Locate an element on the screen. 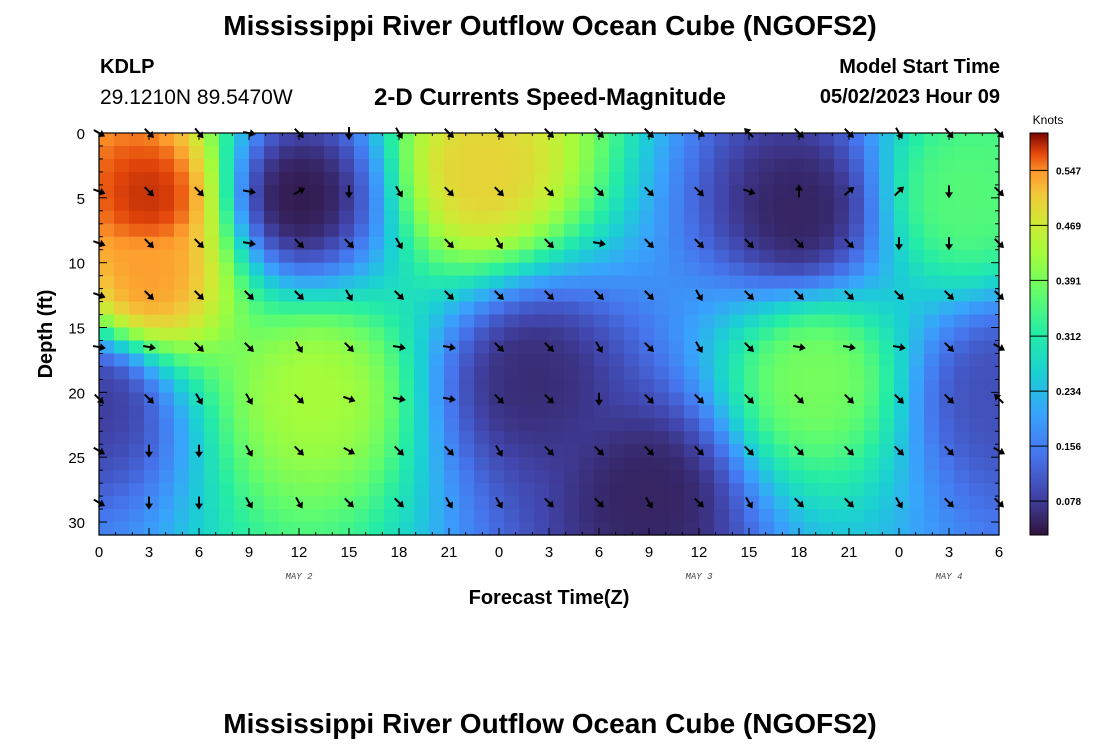  date-label: MAY 3 is located at coordinates (699, 577).